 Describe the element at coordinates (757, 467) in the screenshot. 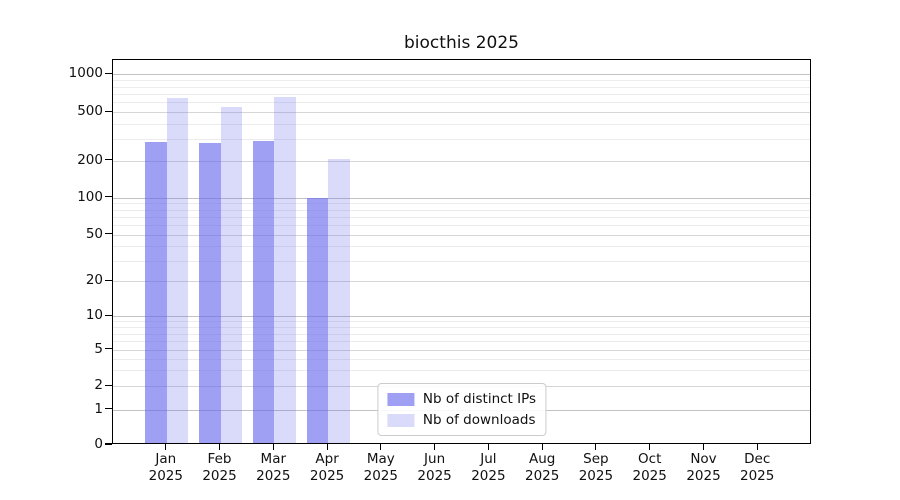

I see `x-tick-label: Dec 2025` at that location.